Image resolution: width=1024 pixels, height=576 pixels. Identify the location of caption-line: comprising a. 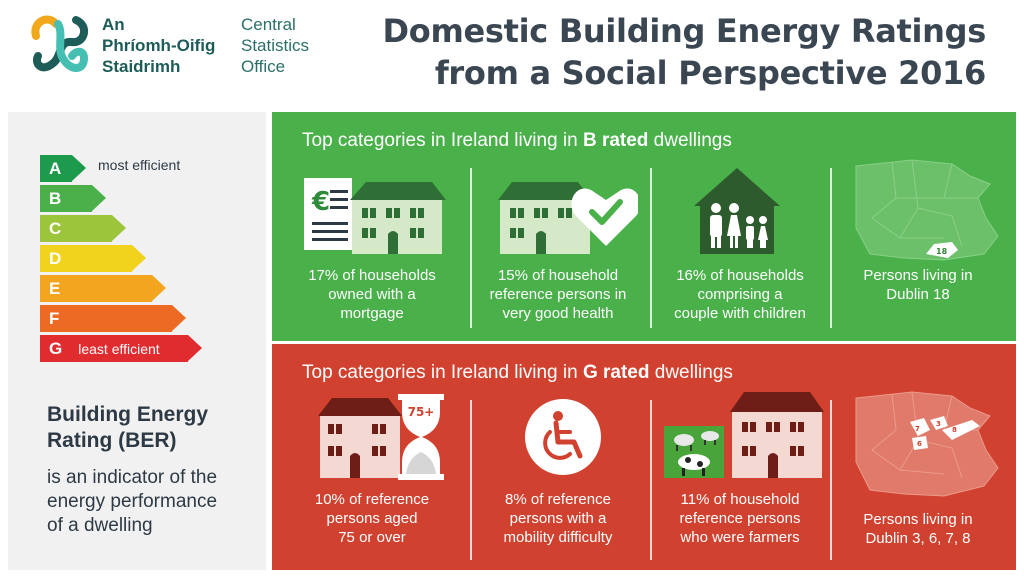
(740, 294).